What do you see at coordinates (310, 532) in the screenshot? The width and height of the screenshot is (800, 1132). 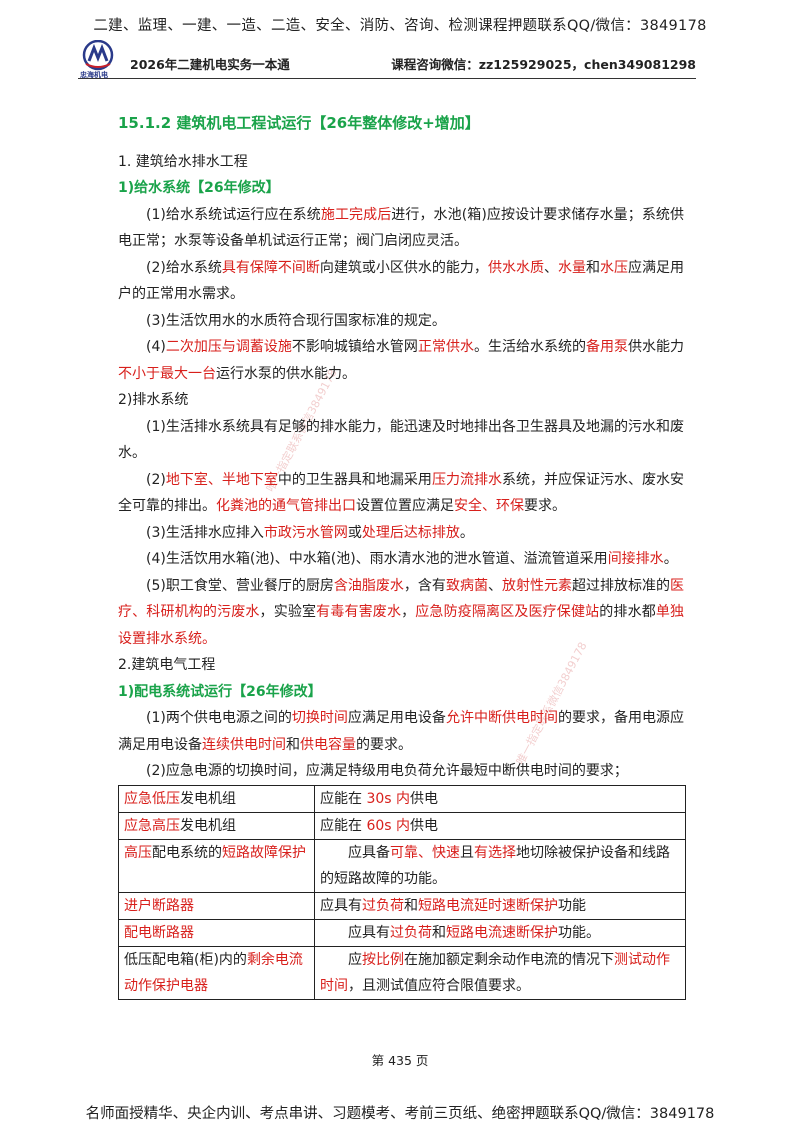 I see `paragraph: (3)生活排水应排入市政污水管网或处理后达标排放。` at bounding box center [310, 532].